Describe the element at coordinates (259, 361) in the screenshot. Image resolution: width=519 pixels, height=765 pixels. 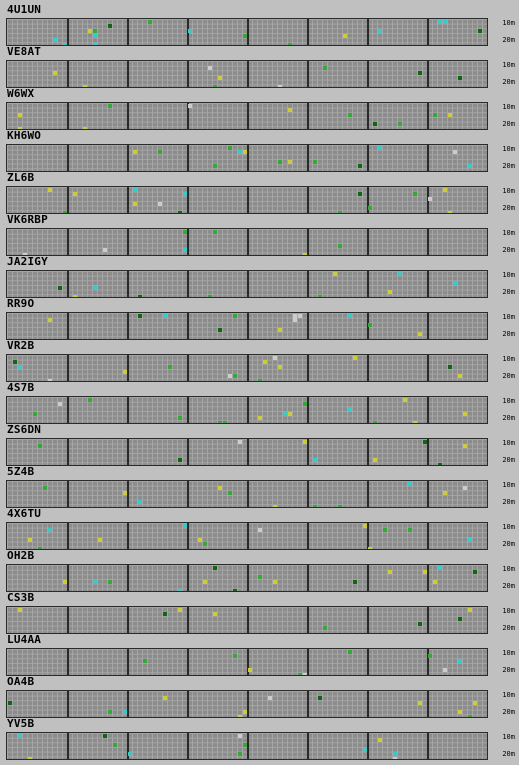
I see `station-row-vr2b: VR2B 10m 20m` at that location.